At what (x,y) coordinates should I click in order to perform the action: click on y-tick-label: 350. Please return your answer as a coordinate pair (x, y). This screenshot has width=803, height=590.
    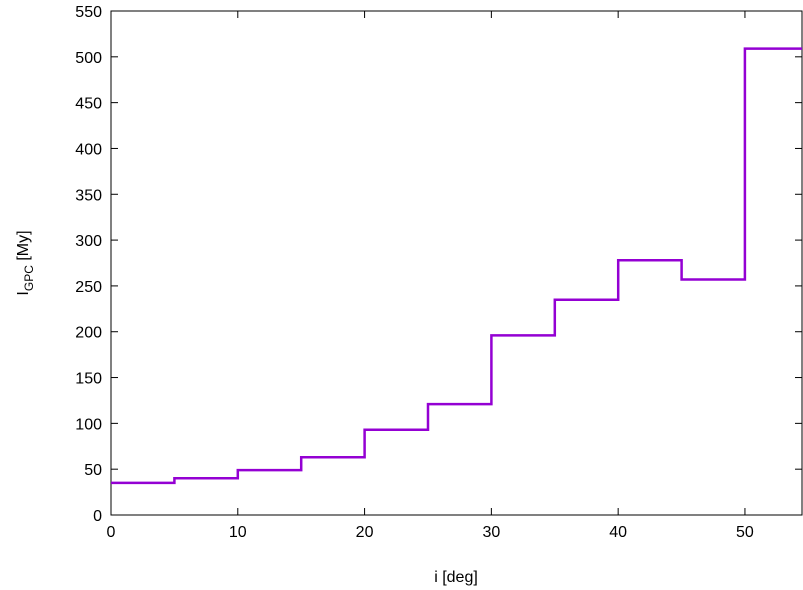
    Looking at the image, I should click on (88, 195).